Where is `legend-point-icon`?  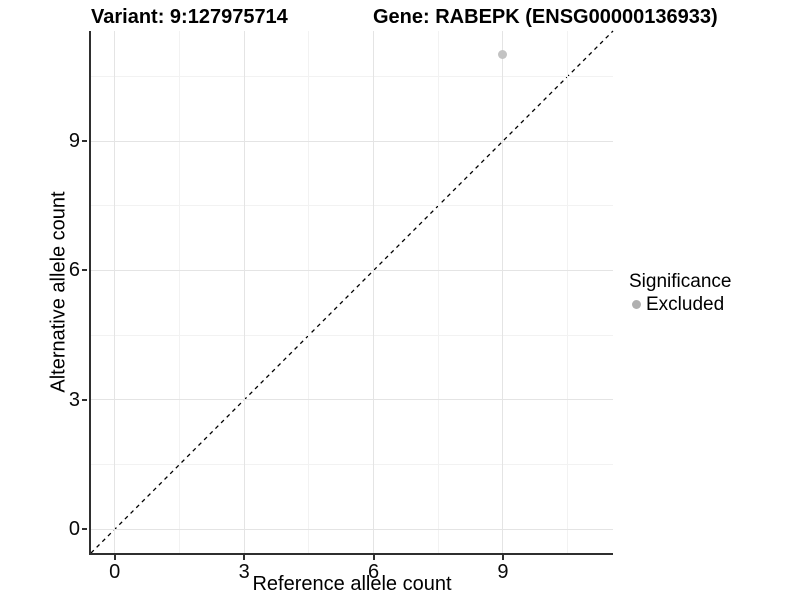 legend-point-icon is located at coordinates (636, 304).